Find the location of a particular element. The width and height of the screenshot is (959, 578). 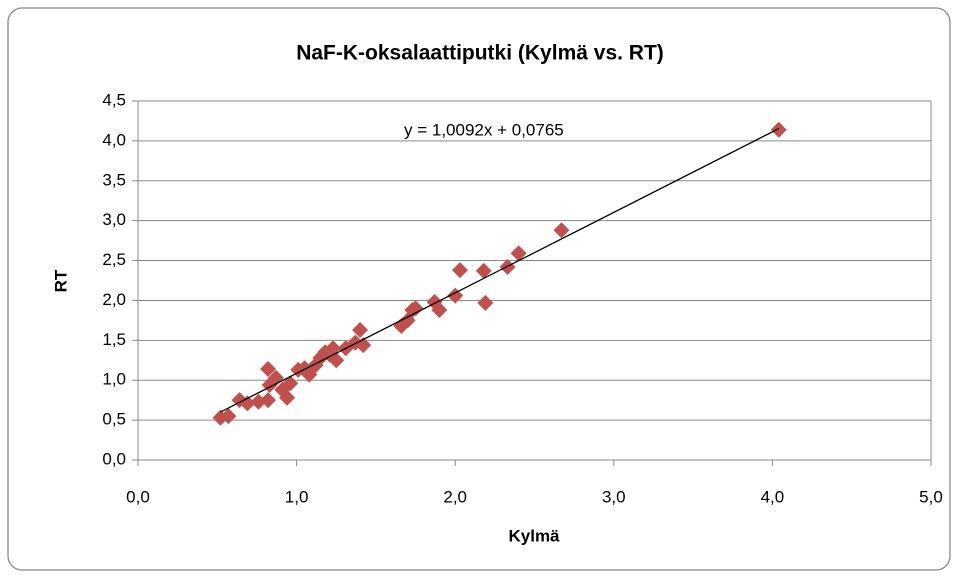

y-tick-label: 0,0 is located at coordinates (114, 458).